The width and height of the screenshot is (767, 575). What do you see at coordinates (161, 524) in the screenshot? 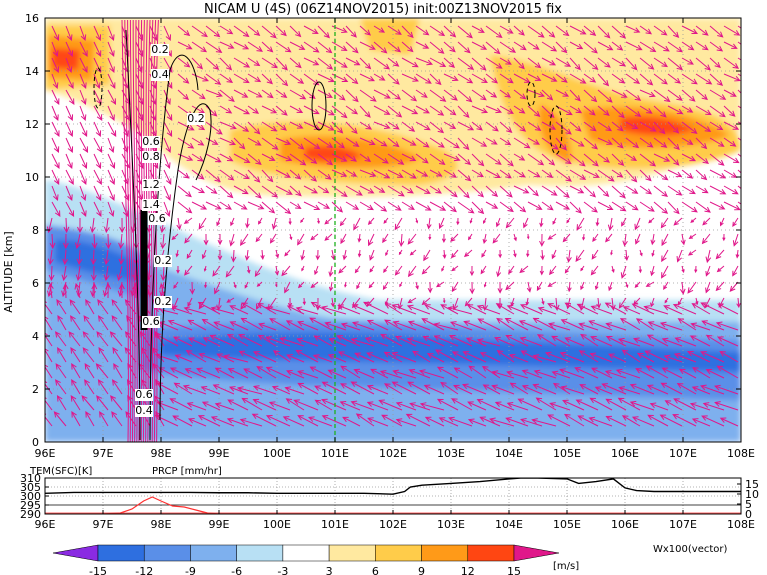
I see `x-tick-label: 98E` at bounding box center [161, 524].